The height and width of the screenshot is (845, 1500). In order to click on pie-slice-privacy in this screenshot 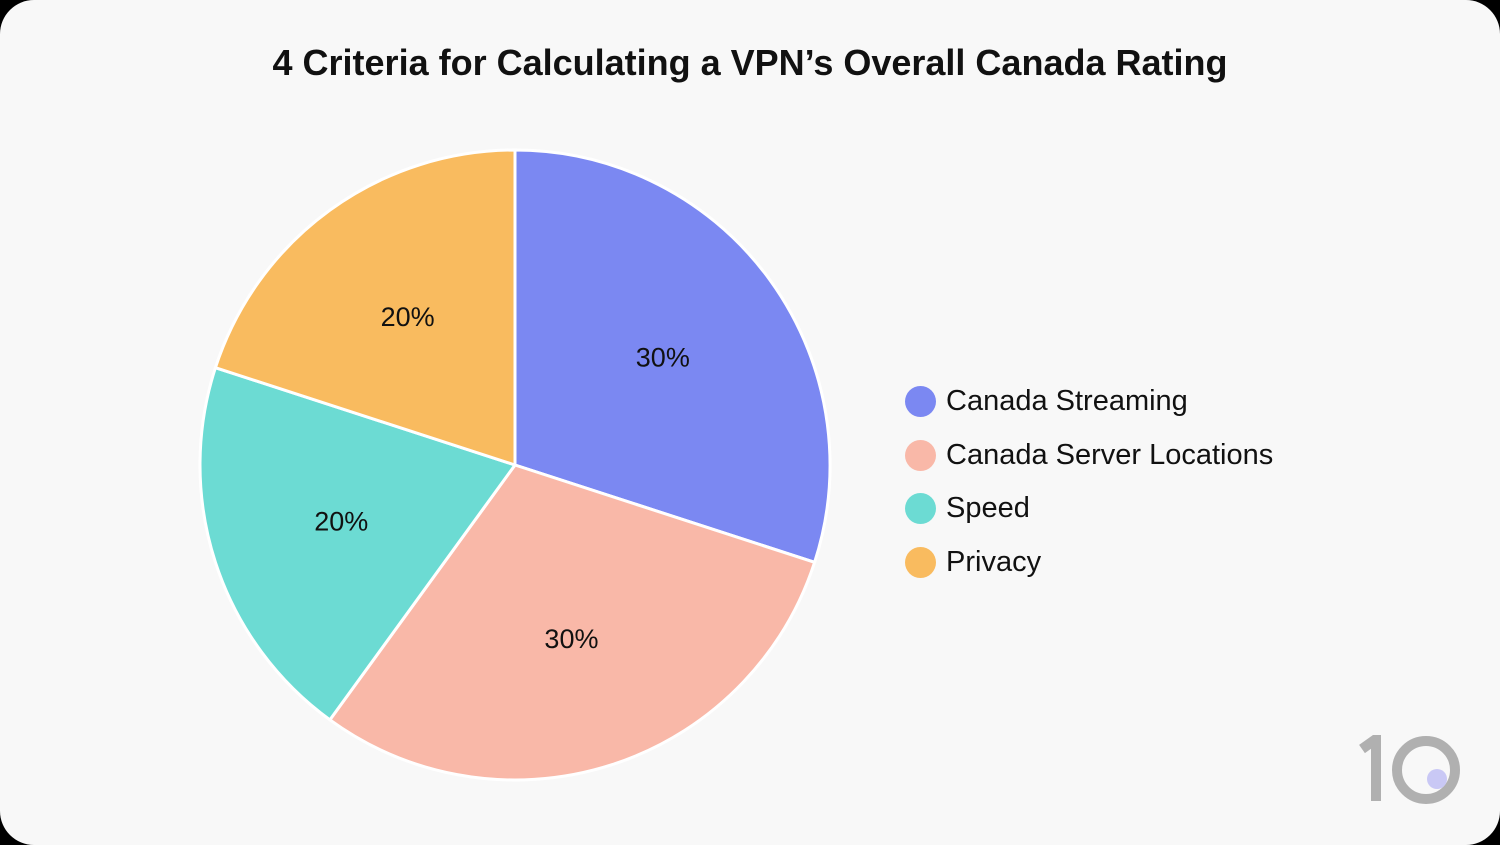, I will do `click(365, 307)`.